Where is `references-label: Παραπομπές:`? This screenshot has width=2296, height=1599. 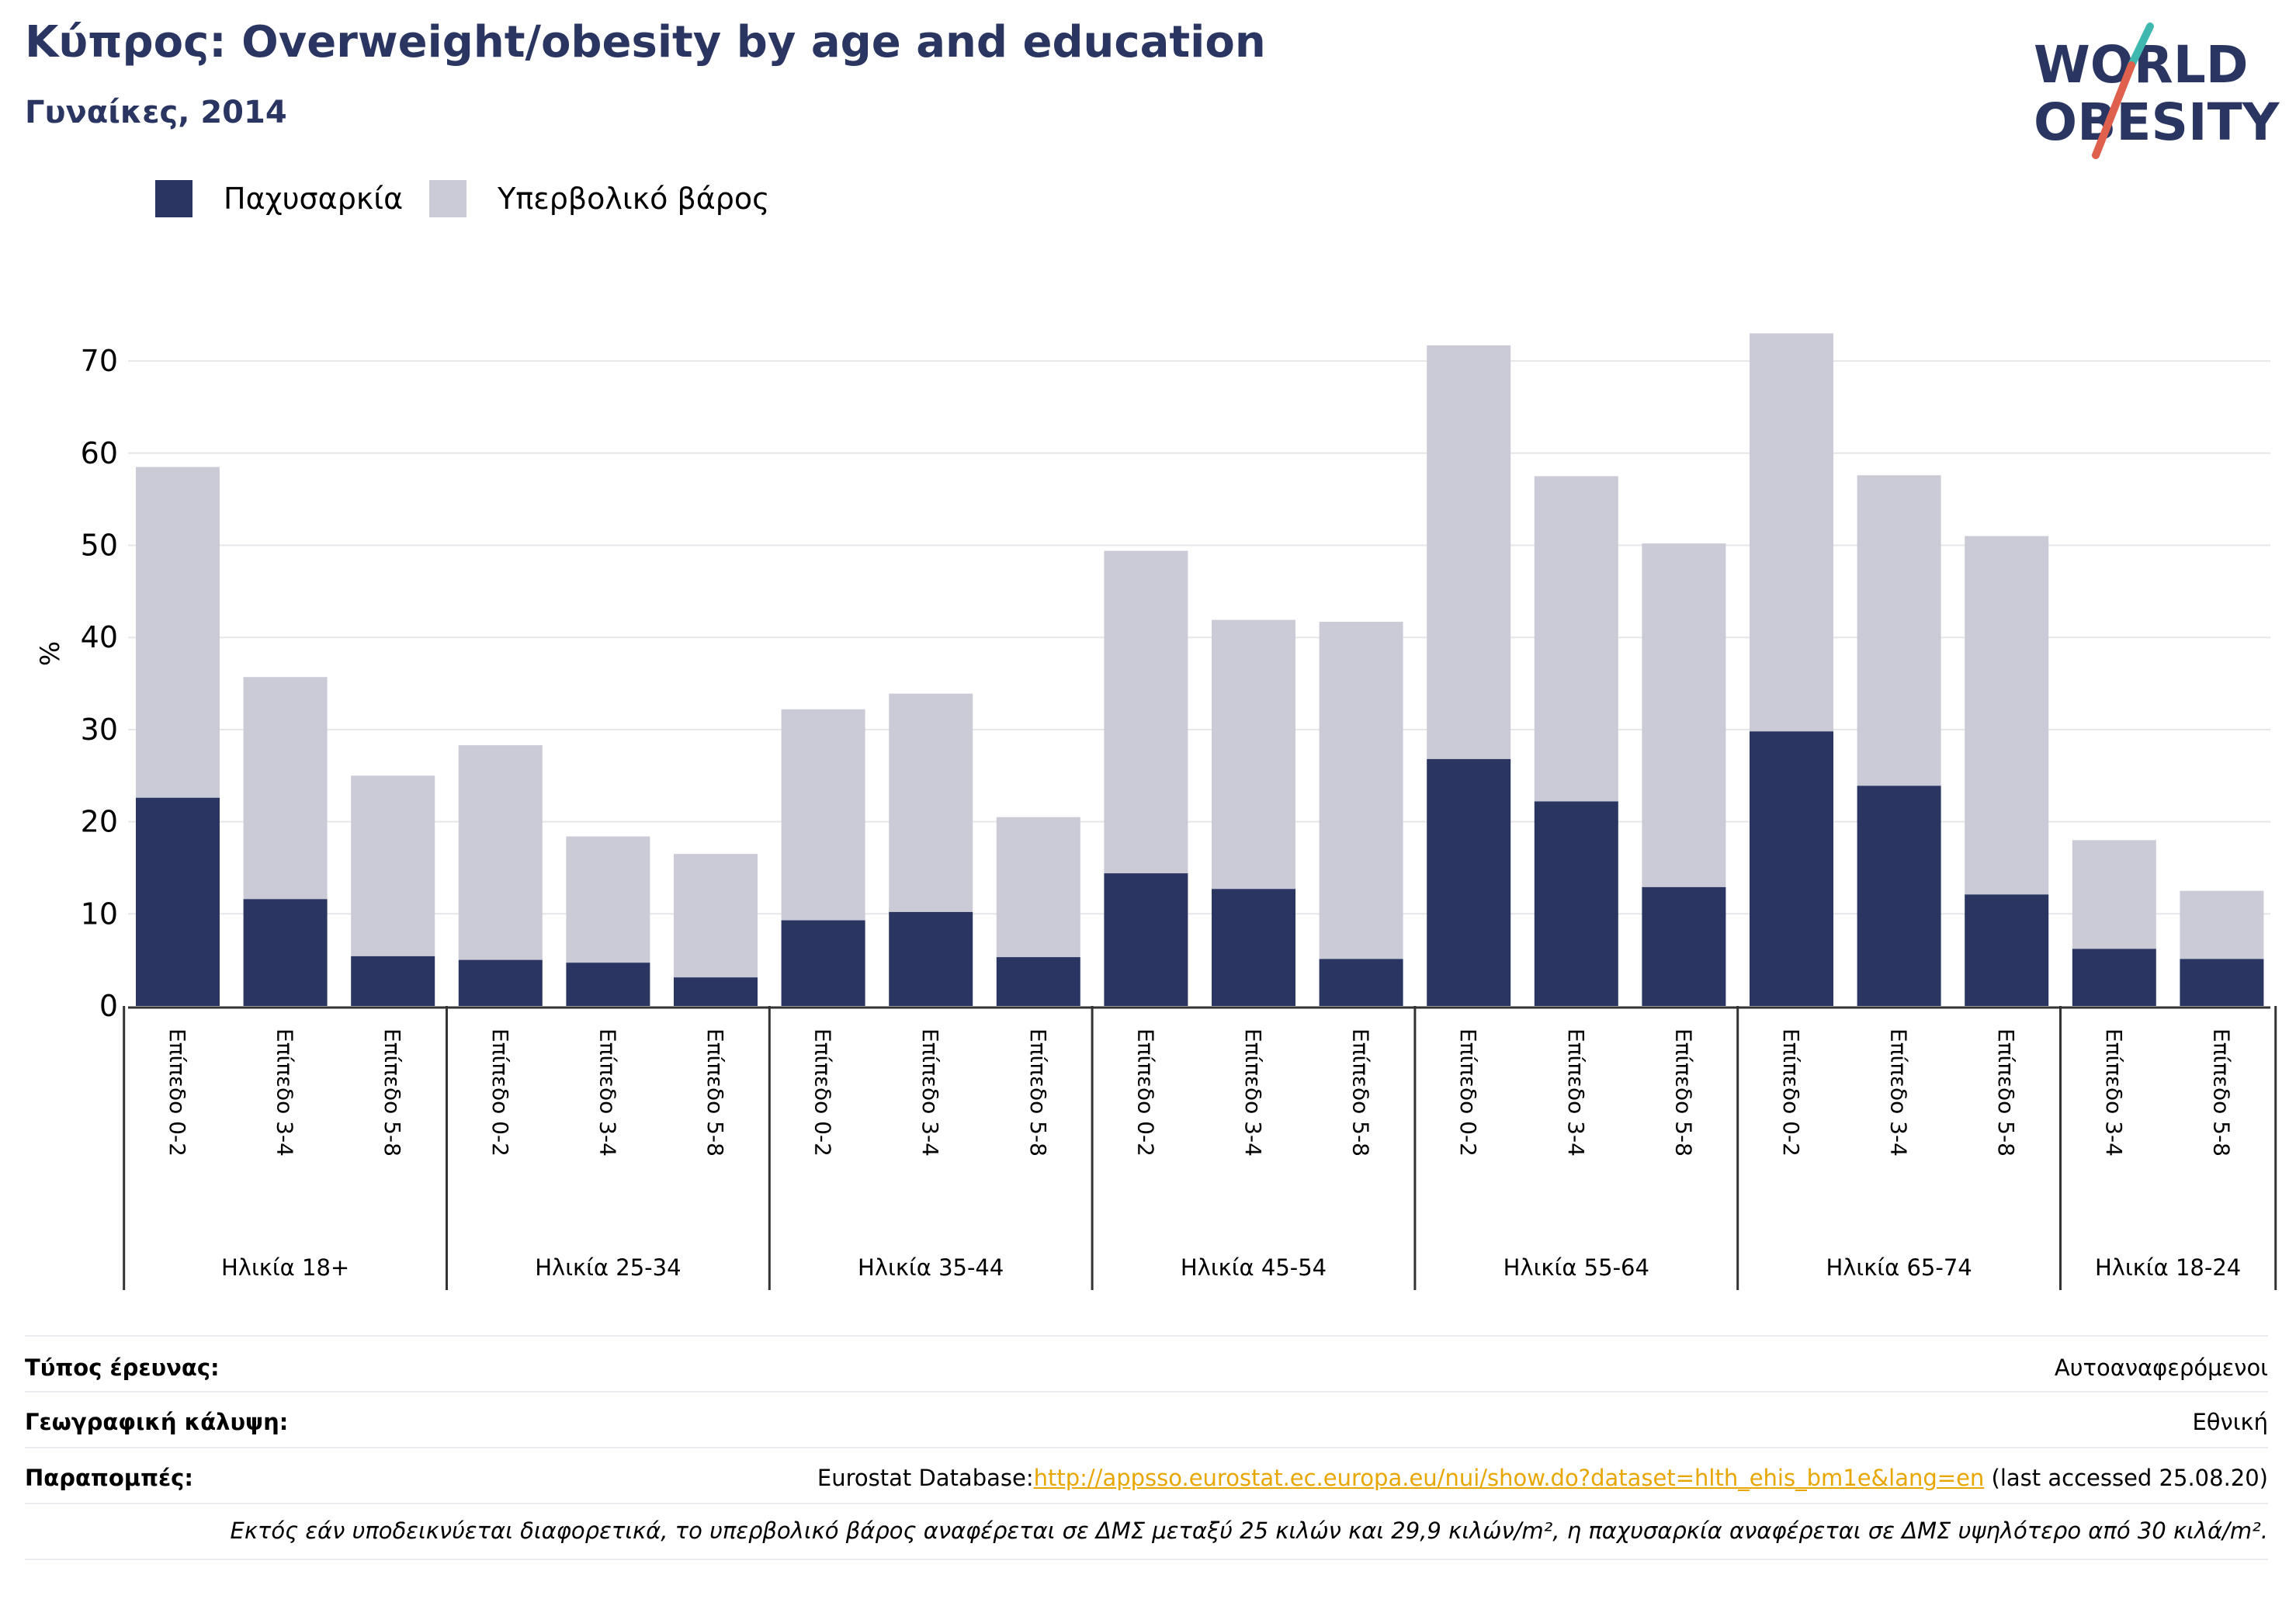 references-label: Παραπομπές: is located at coordinates (109, 1478).